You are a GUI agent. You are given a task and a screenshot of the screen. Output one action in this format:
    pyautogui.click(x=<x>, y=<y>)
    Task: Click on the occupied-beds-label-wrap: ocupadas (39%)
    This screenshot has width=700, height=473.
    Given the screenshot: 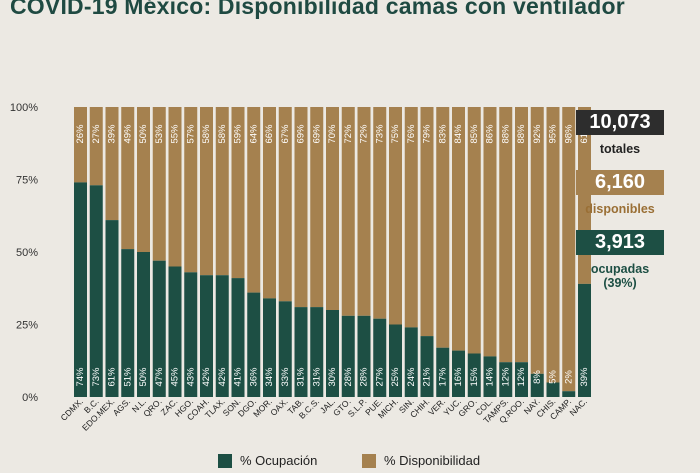 What is the action you would take?
    pyautogui.click(x=620, y=276)
    